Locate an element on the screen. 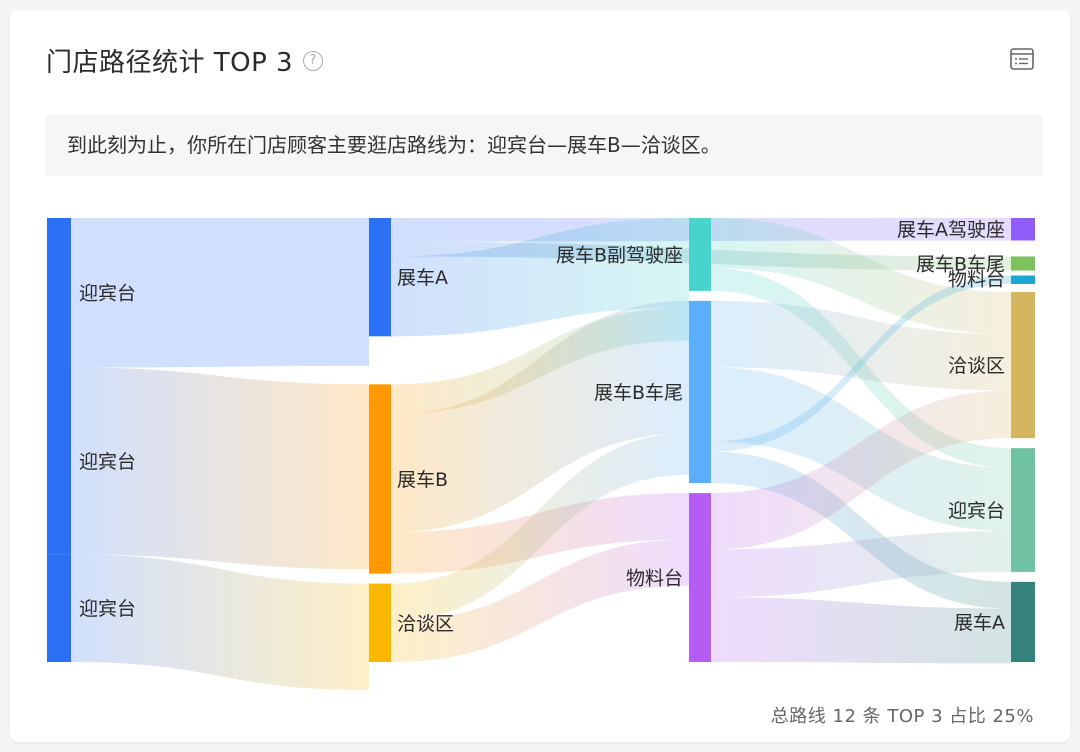 This screenshot has height=752, width=1080. sankey-node-l1c is located at coordinates (380, 622).